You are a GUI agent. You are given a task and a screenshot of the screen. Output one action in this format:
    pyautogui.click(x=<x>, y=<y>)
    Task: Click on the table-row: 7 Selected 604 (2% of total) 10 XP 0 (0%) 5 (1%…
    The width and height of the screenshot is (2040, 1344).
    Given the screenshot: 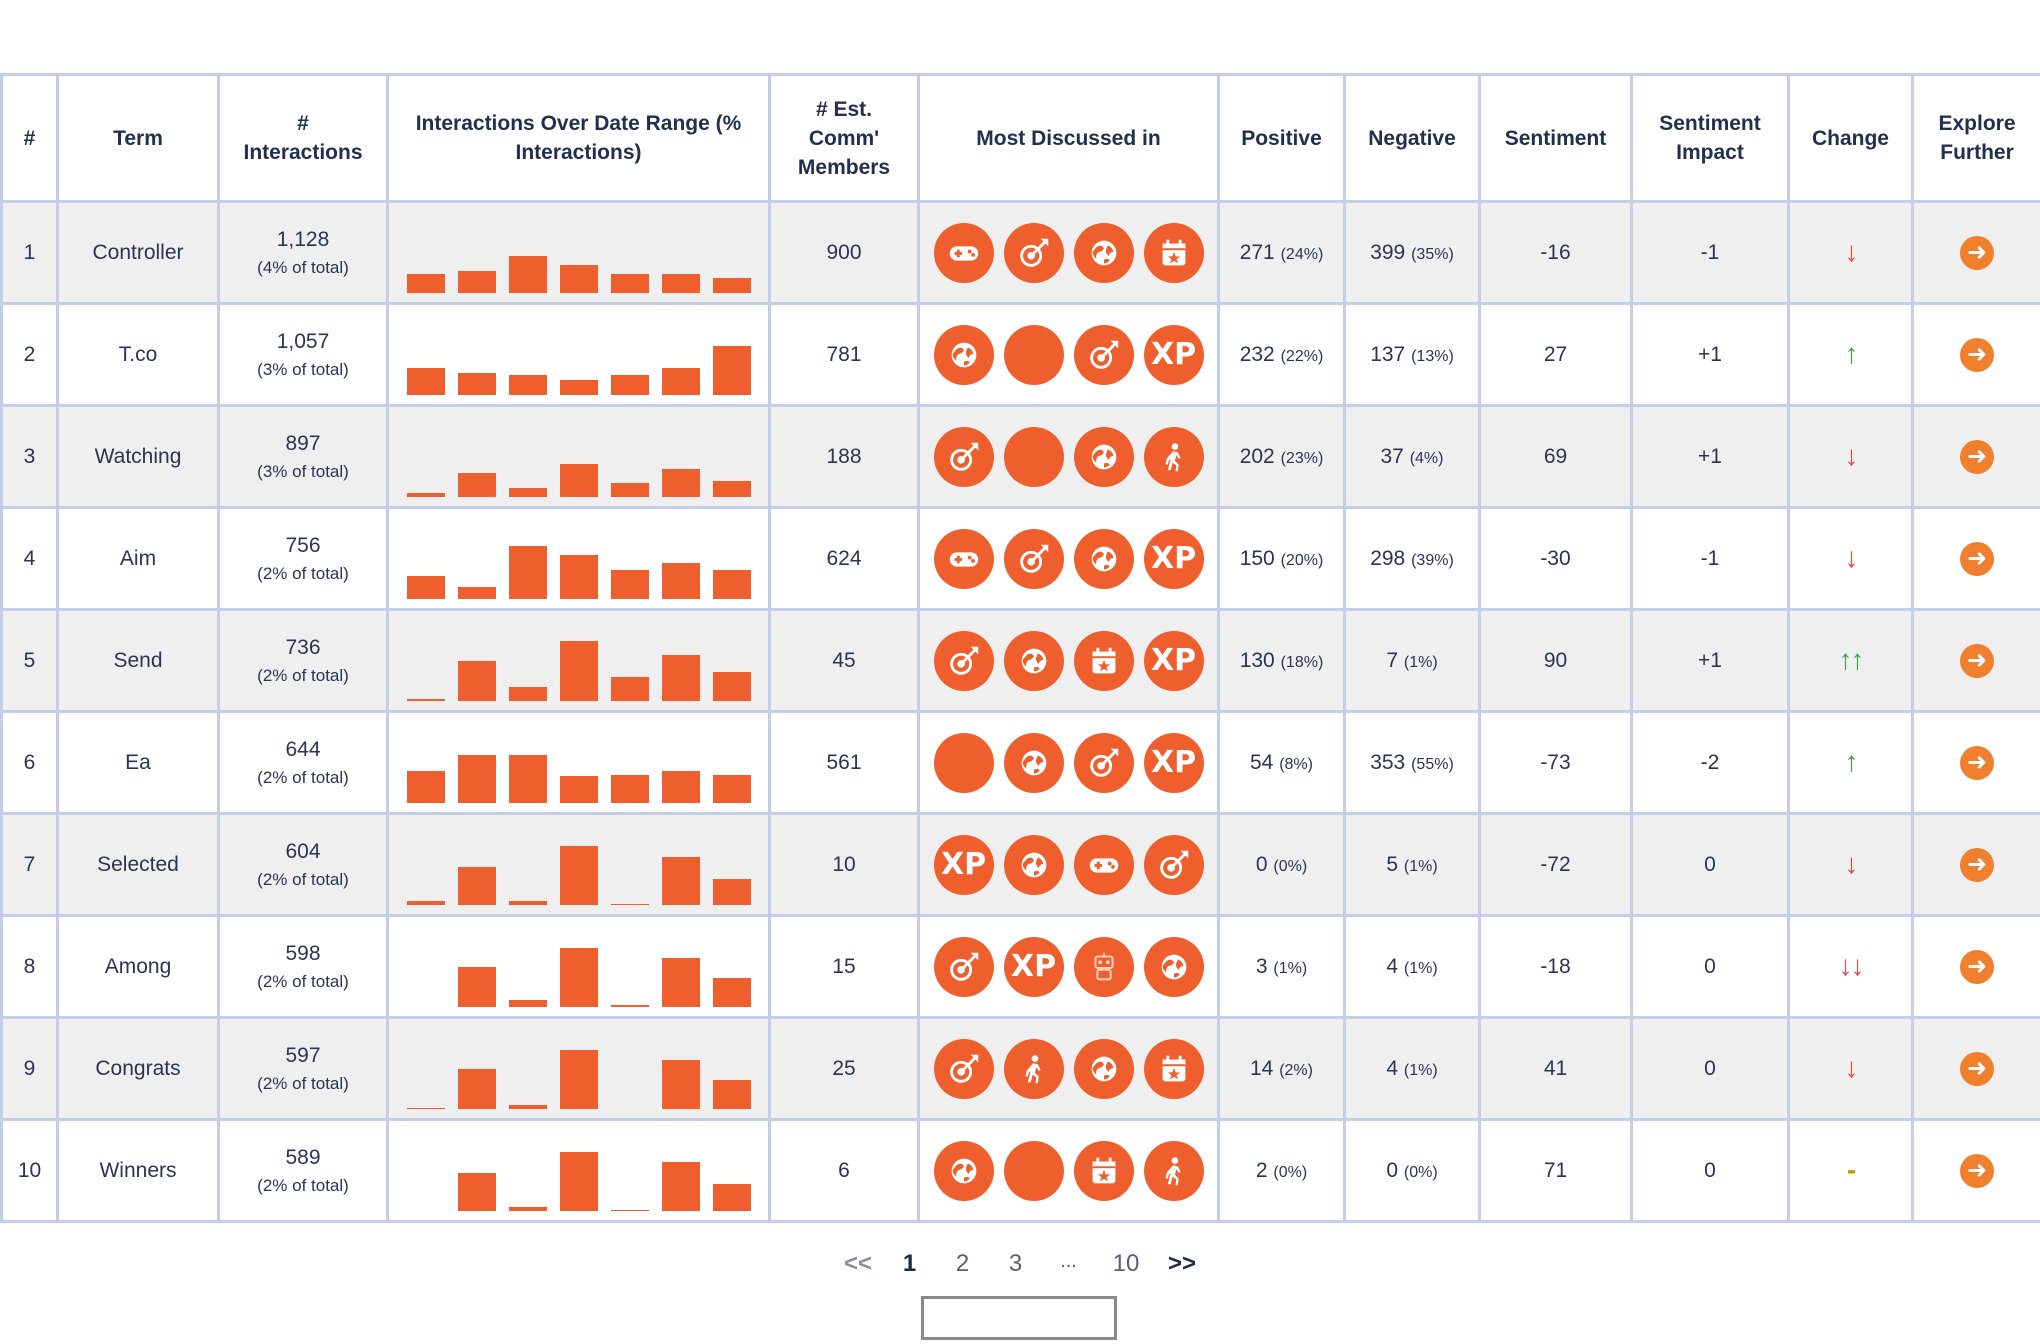 What is the action you would take?
    pyautogui.click(x=1020, y=864)
    